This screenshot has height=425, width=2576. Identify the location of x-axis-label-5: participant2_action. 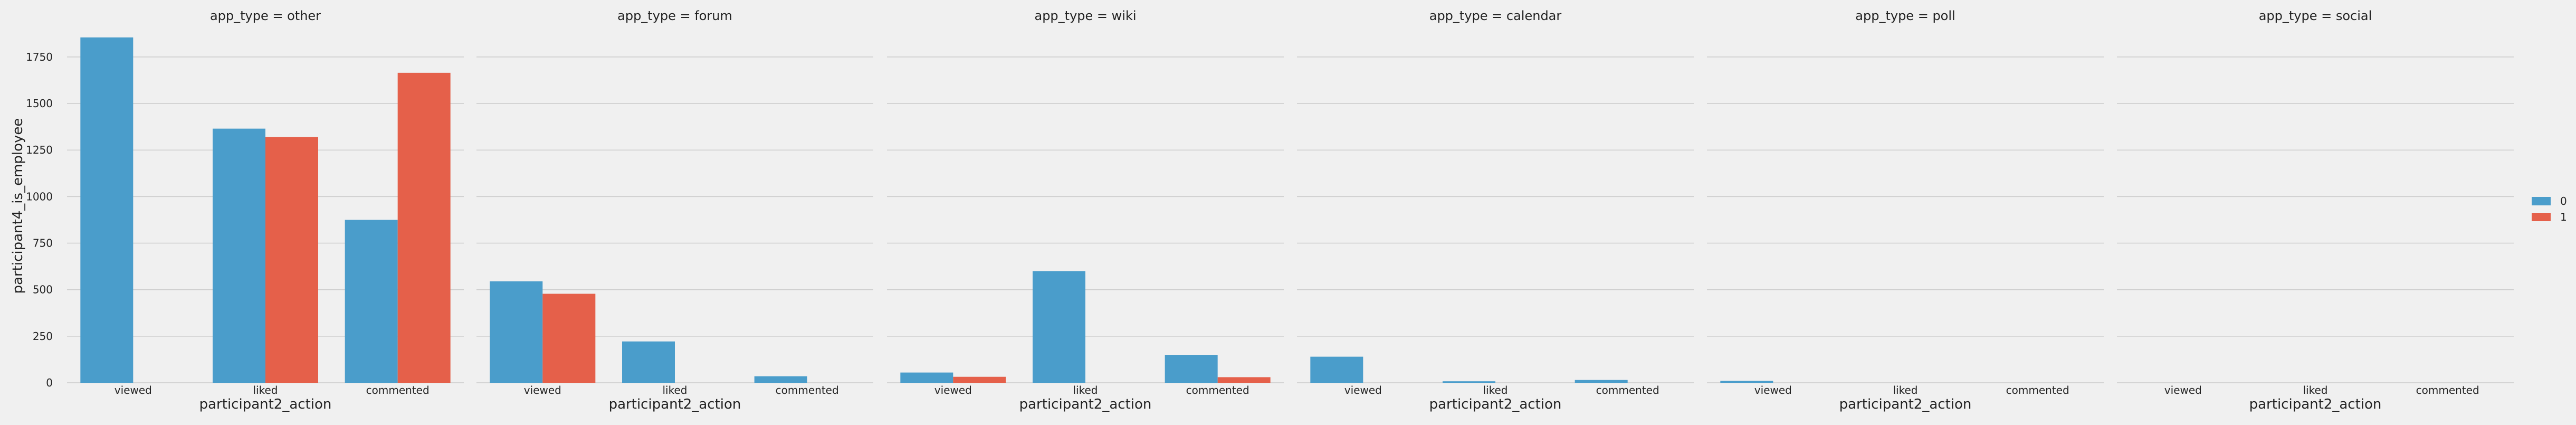
(2315, 404).